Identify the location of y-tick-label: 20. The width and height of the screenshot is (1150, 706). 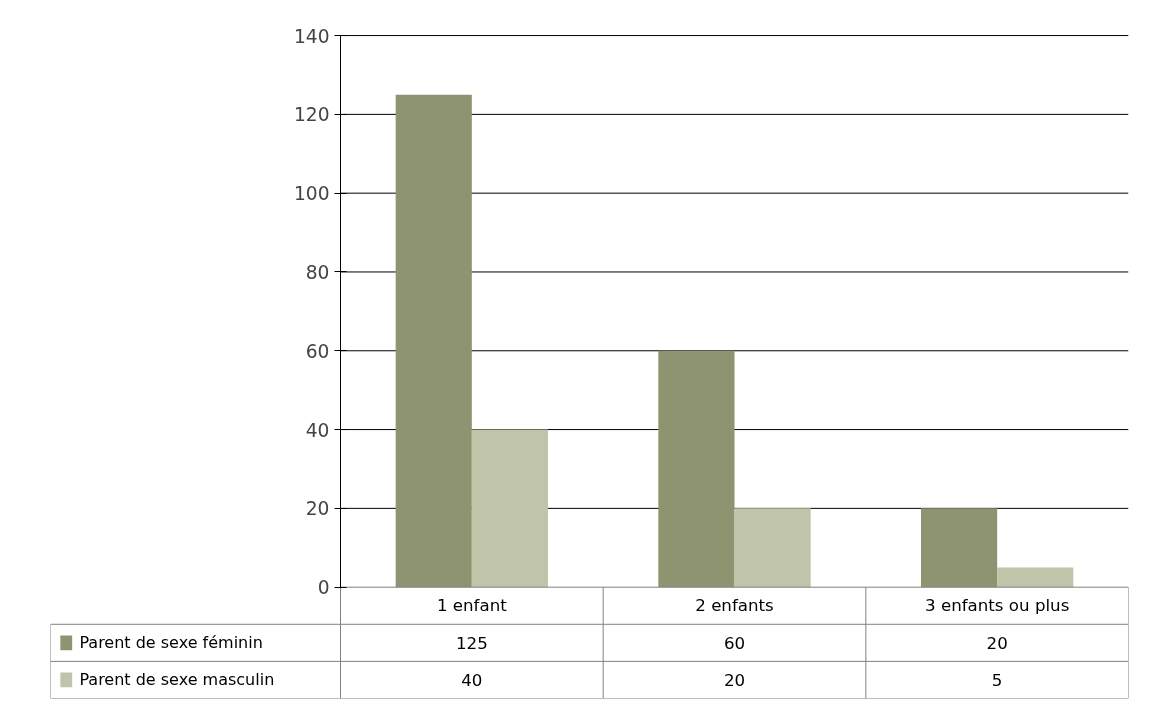
(317, 509).